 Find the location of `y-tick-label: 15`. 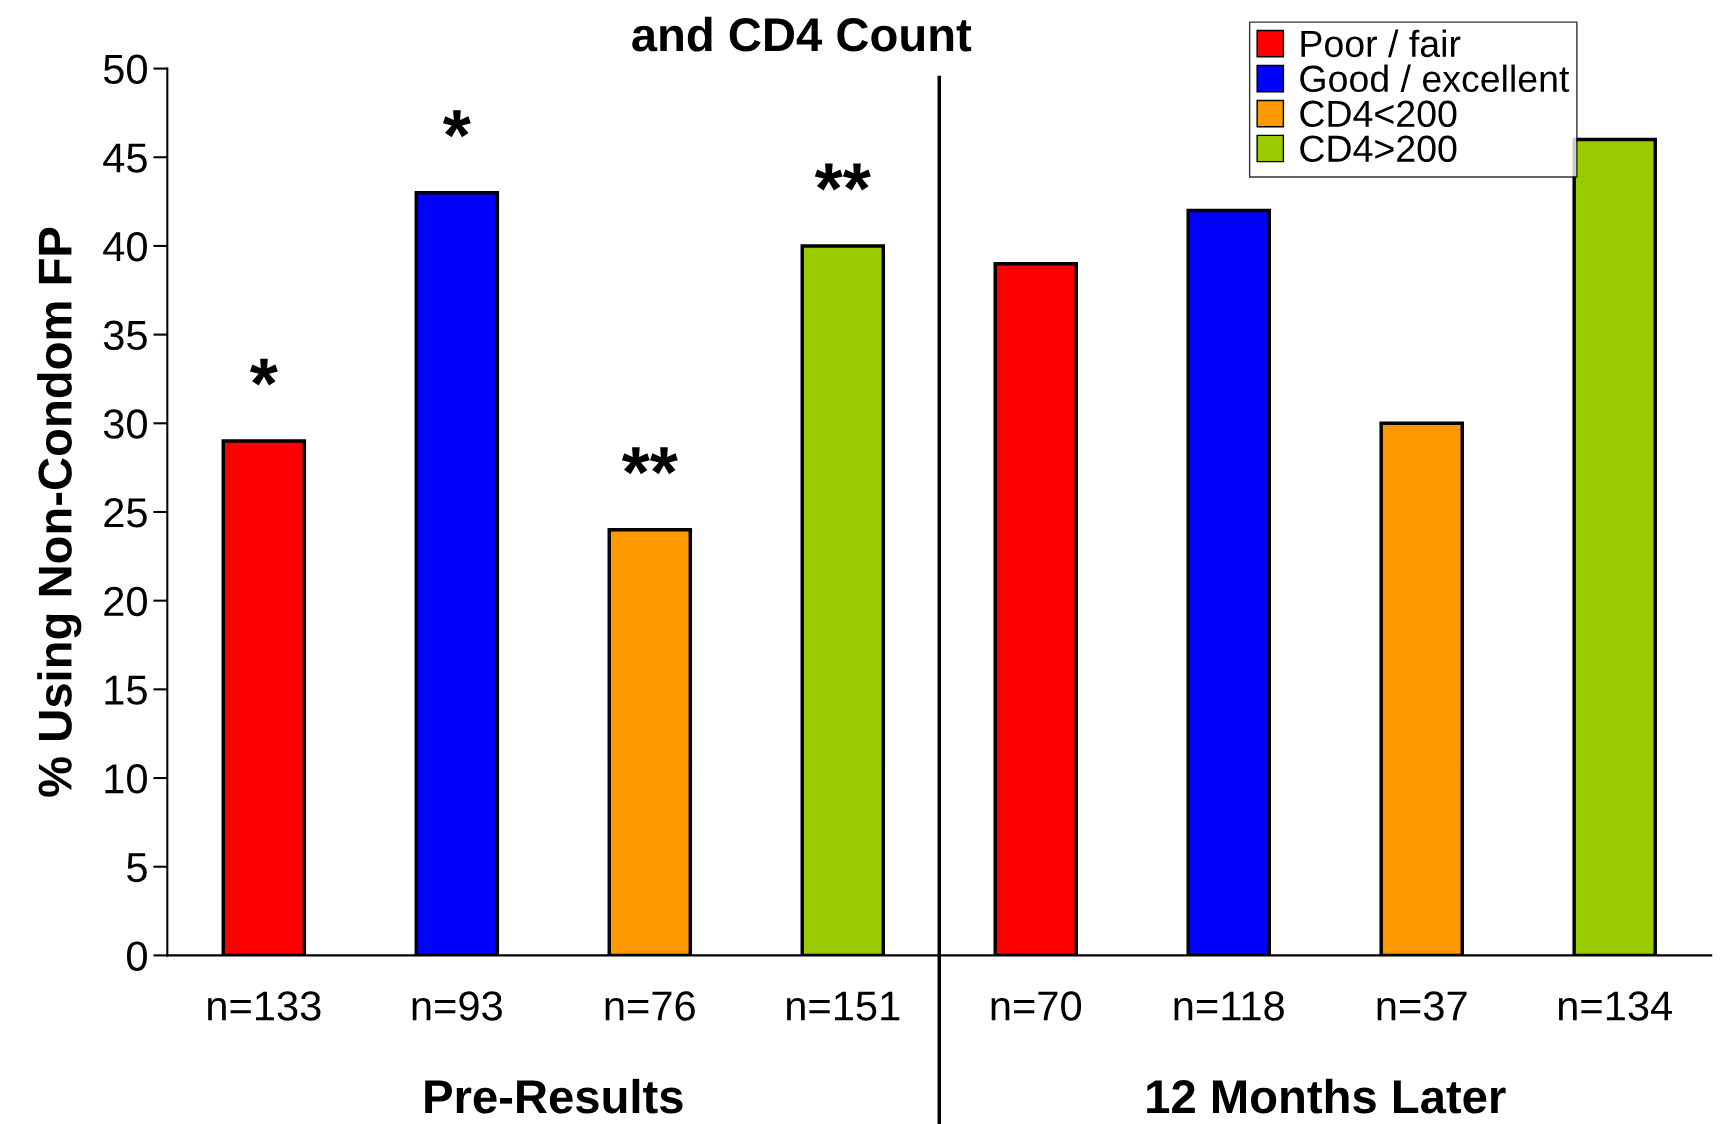

y-tick-label: 15 is located at coordinates (126, 690).